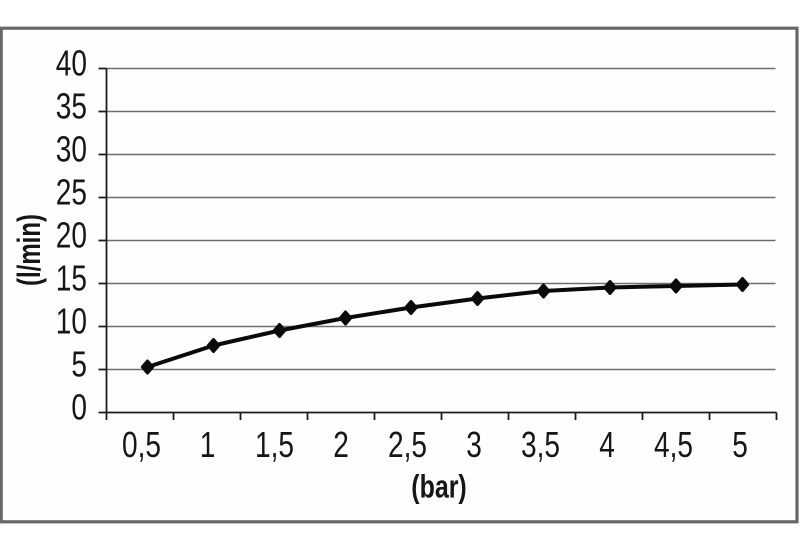  I want to click on svg-text: 4, so click(607, 444).